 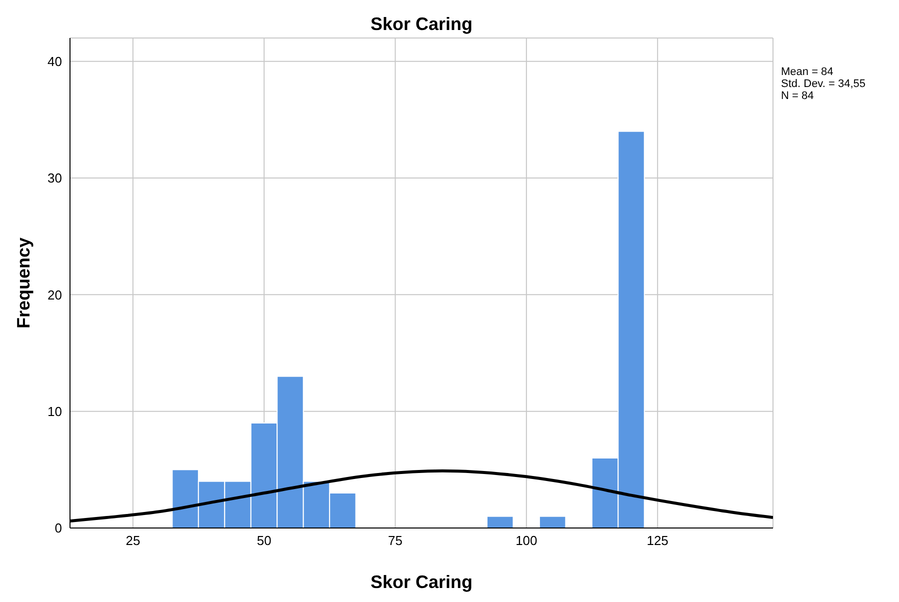 What do you see at coordinates (798, 96) in the screenshot?
I see `text: N = 84` at bounding box center [798, 96].